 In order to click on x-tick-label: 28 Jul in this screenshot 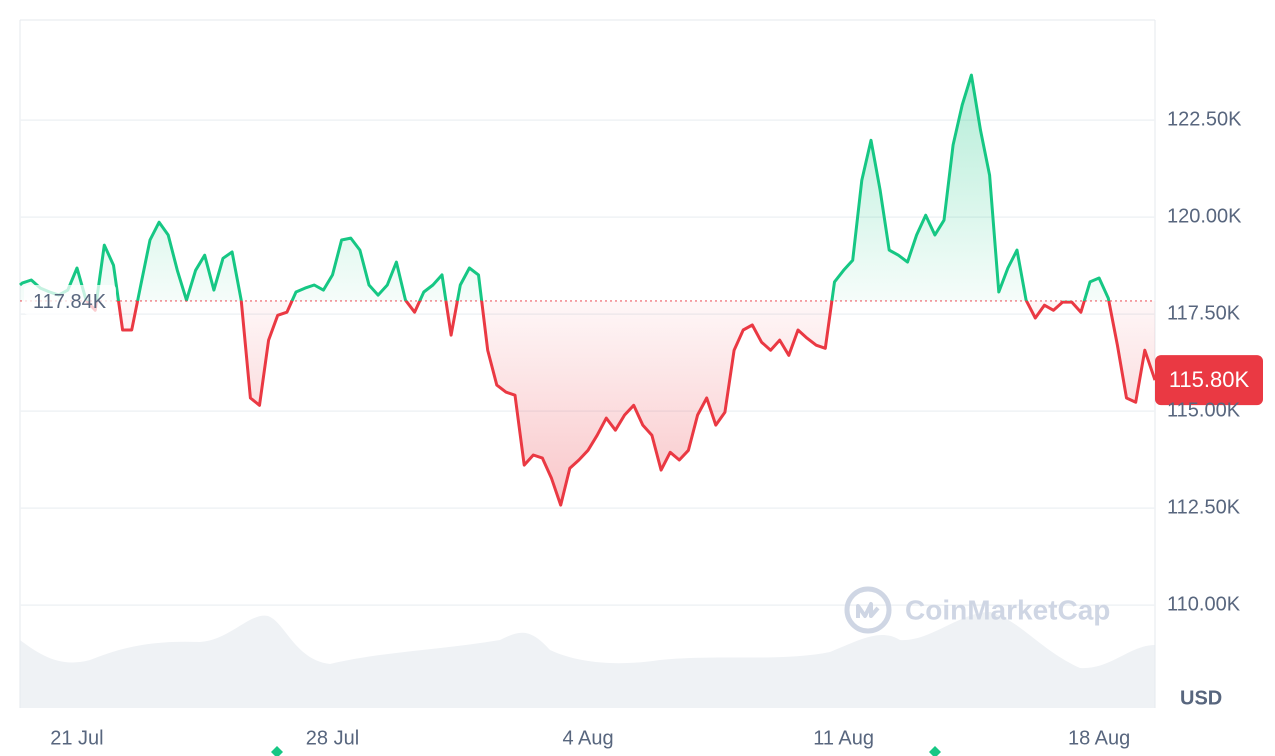, I will do `click(332, 738)`.